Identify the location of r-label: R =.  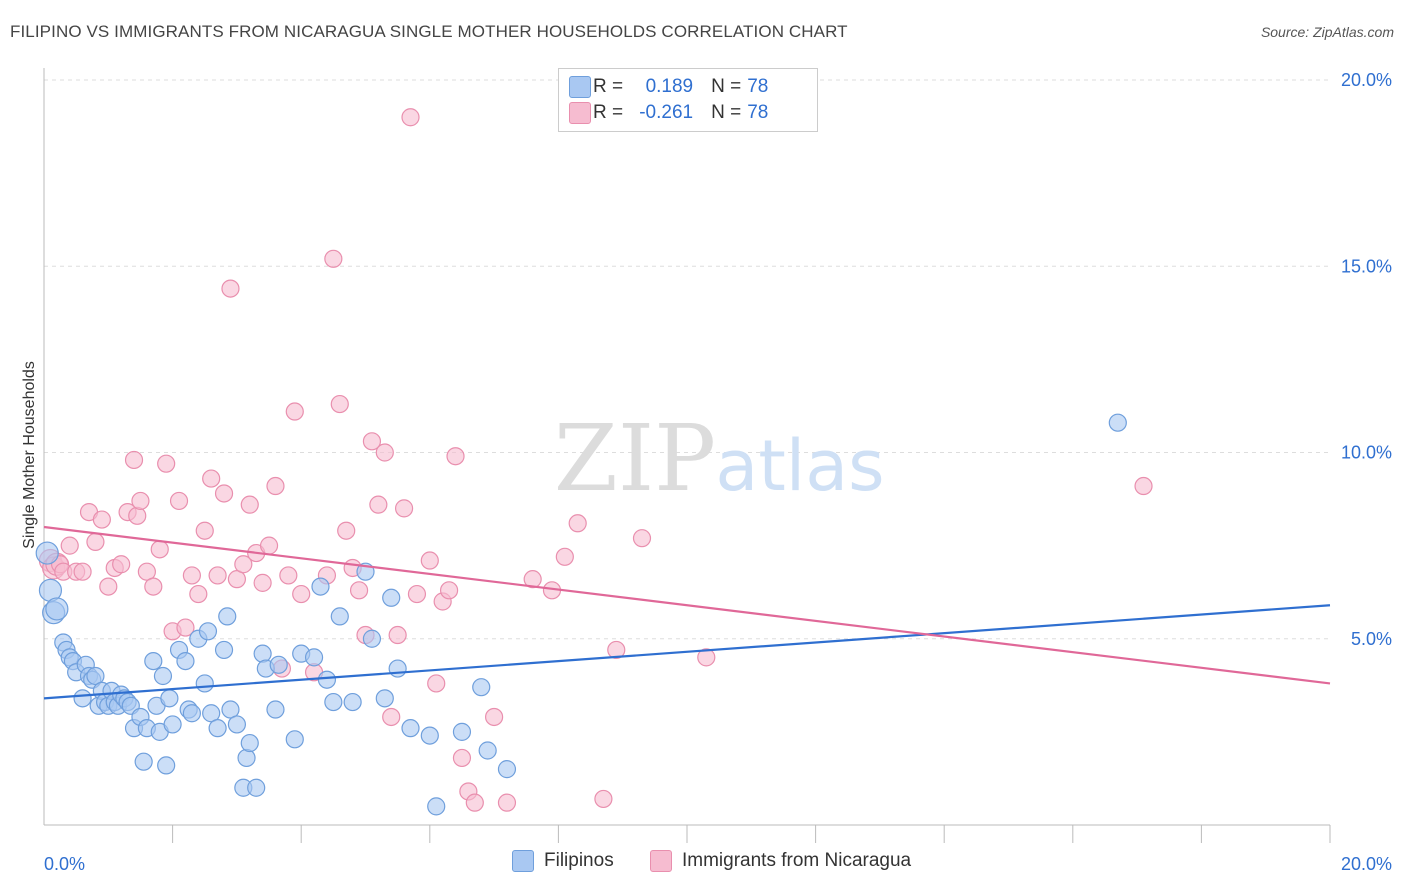
(608, 112).